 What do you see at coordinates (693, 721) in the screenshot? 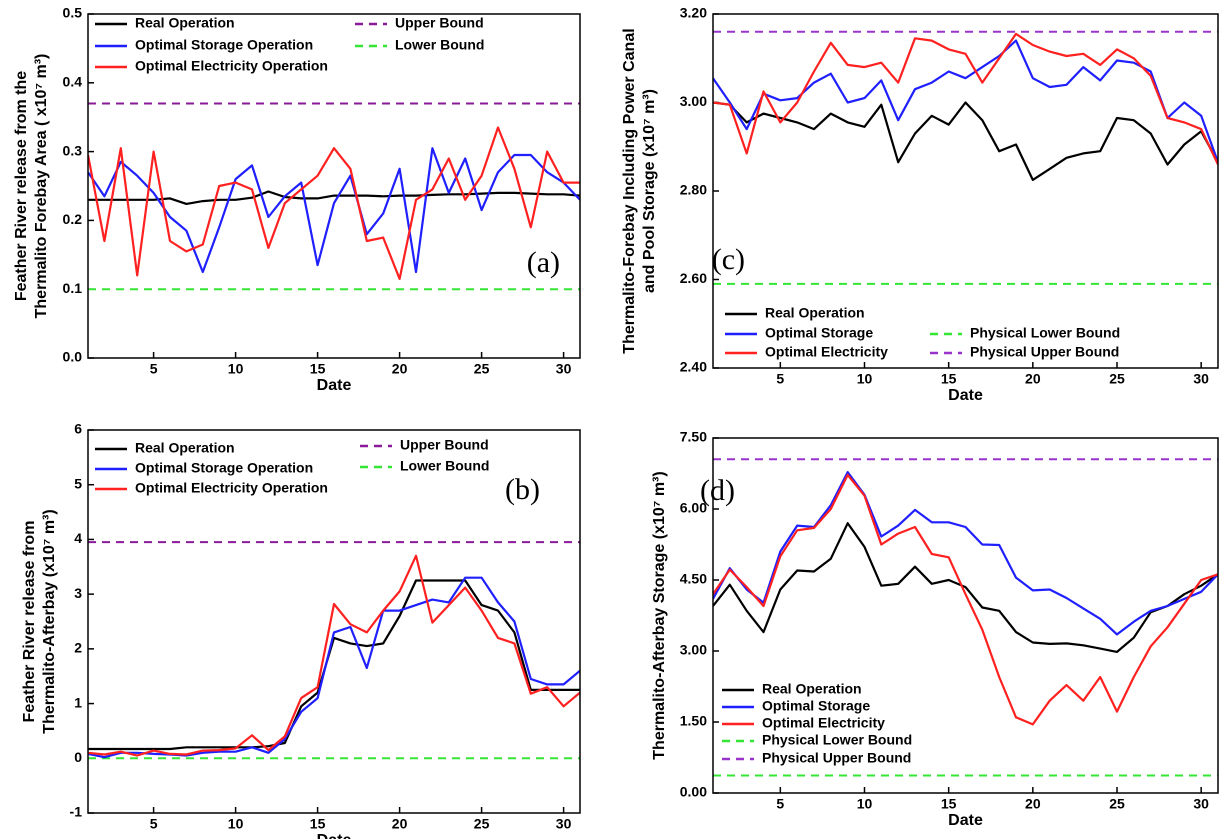
I see `y-tick-label: 1.50` at bounding box center [693, 721].